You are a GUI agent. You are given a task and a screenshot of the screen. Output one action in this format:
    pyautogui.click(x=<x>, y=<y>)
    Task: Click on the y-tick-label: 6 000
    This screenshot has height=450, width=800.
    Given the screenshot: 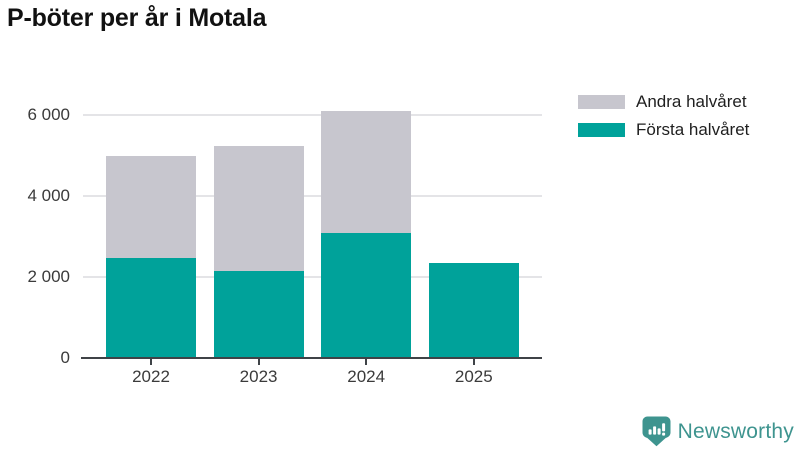 What is the action you would take?
    pyautogui.click(x=48, y=115)
    